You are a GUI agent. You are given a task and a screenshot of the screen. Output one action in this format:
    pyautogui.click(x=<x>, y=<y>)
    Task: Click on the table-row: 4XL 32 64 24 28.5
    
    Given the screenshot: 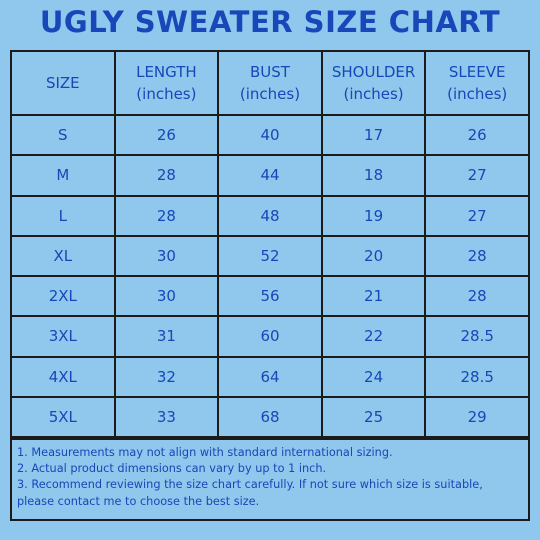 What is the action you would take?
    pyautogui.click(x=270, y=376)
    